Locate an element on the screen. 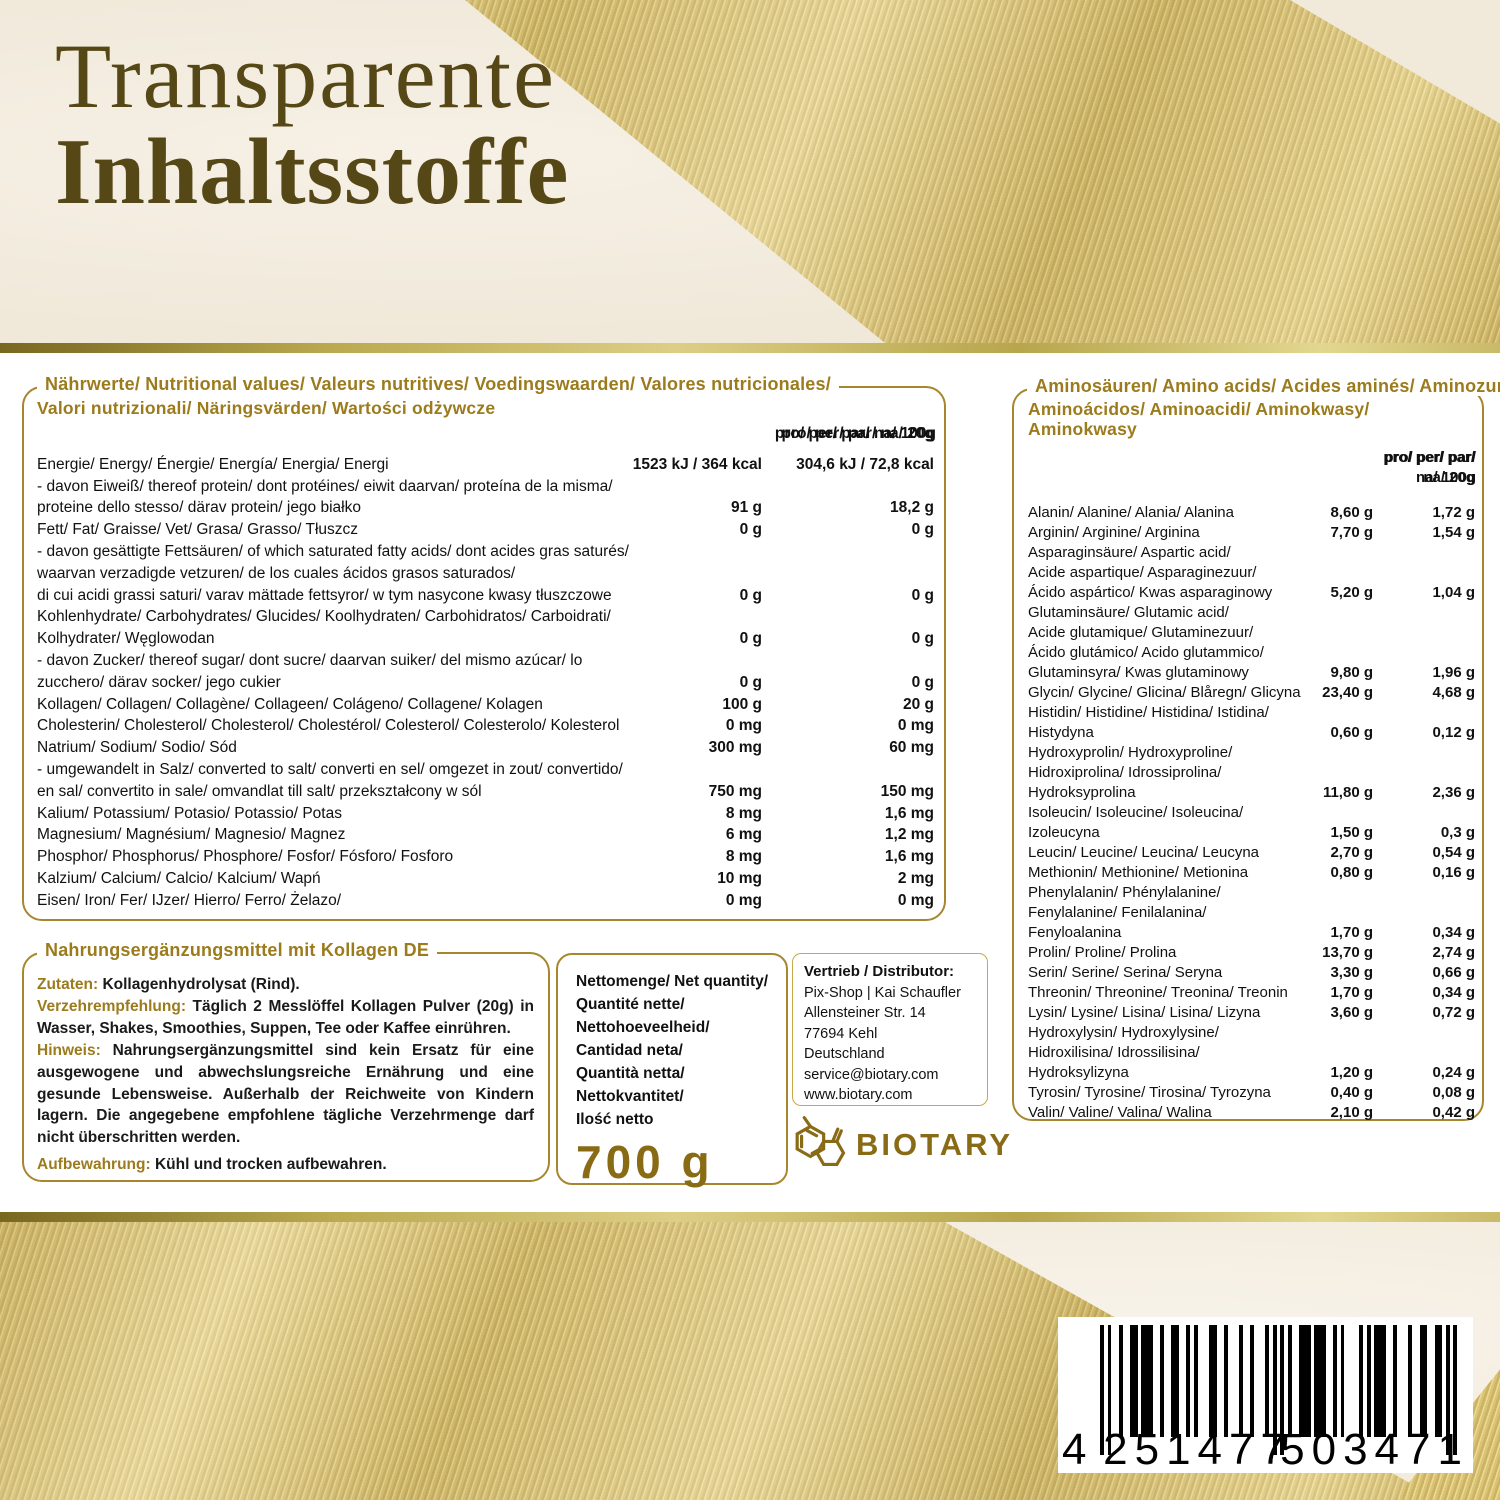 The height and width of the screenshot is (1500, 1500). net-quantity-line: Quantità netta/ is located at coordinates (630, 1073).